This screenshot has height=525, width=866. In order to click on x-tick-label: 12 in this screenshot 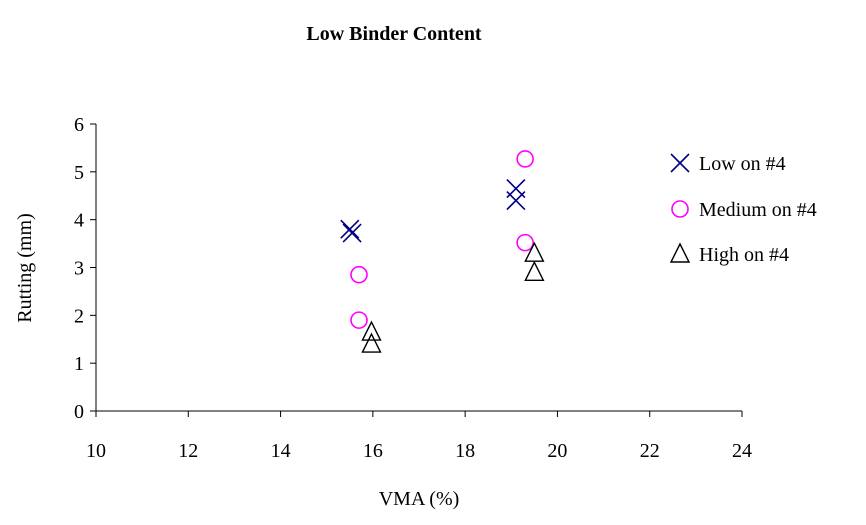, I will do `click(188, 451)`.